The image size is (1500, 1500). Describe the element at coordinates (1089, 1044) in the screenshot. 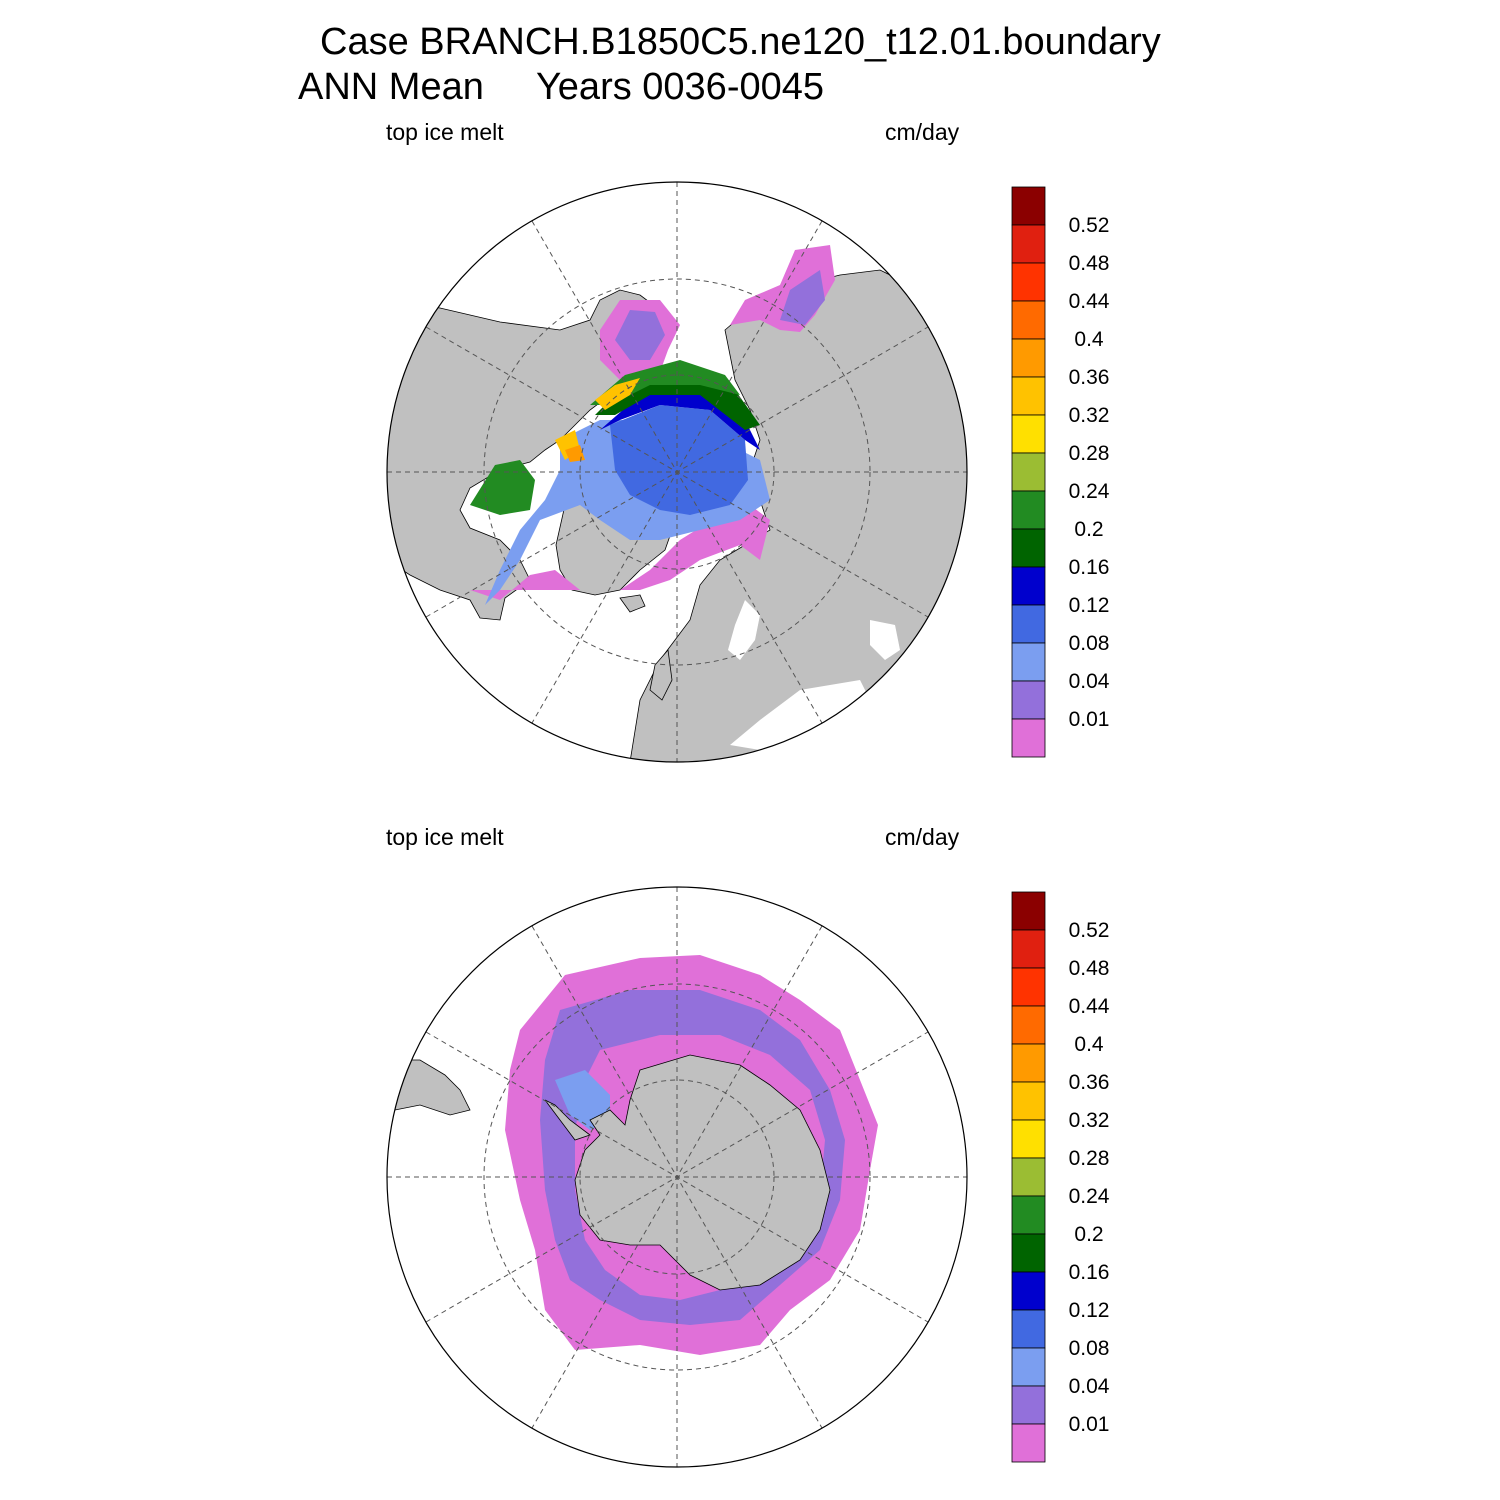

I see `south-colorbar-tick-label: 0.4` at that location.